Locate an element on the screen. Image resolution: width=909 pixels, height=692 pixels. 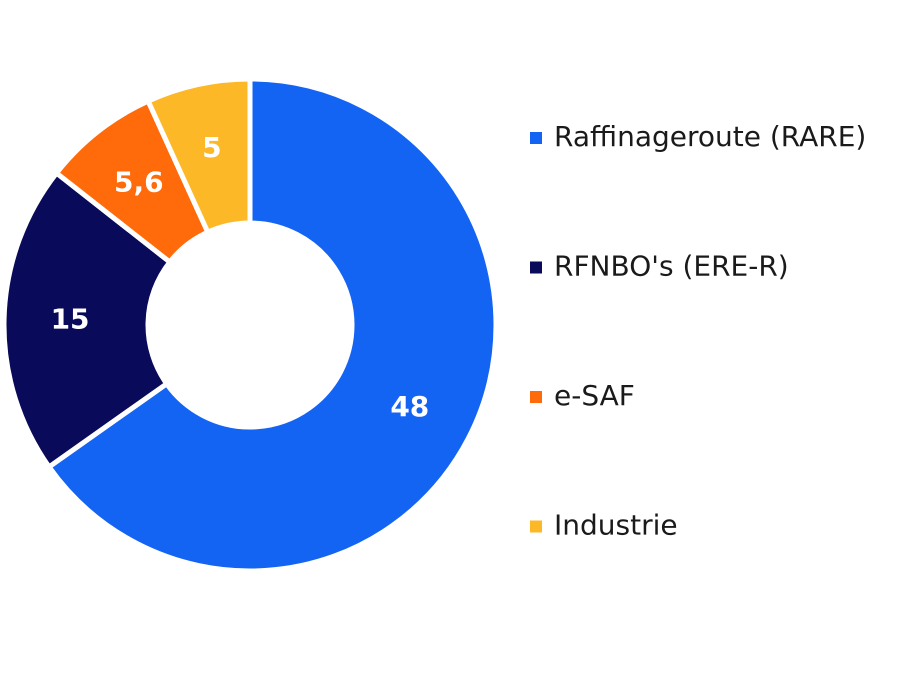
legend-label: Raffinageroute (RARE) is located at coordinates (710, 136).